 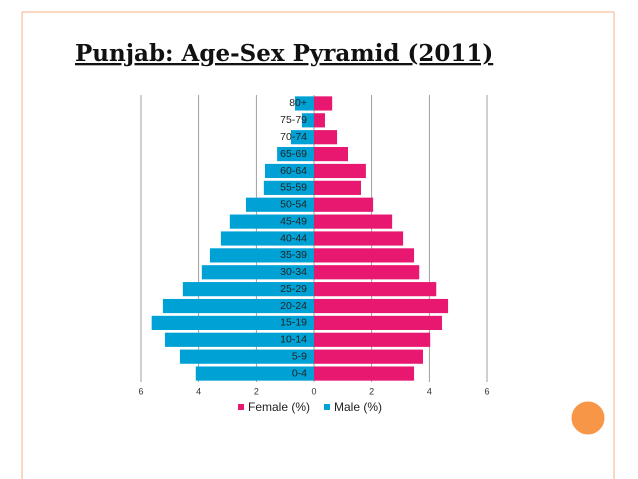 I want to click on y-tick-label: 40-44, so click(x=293, y=238).